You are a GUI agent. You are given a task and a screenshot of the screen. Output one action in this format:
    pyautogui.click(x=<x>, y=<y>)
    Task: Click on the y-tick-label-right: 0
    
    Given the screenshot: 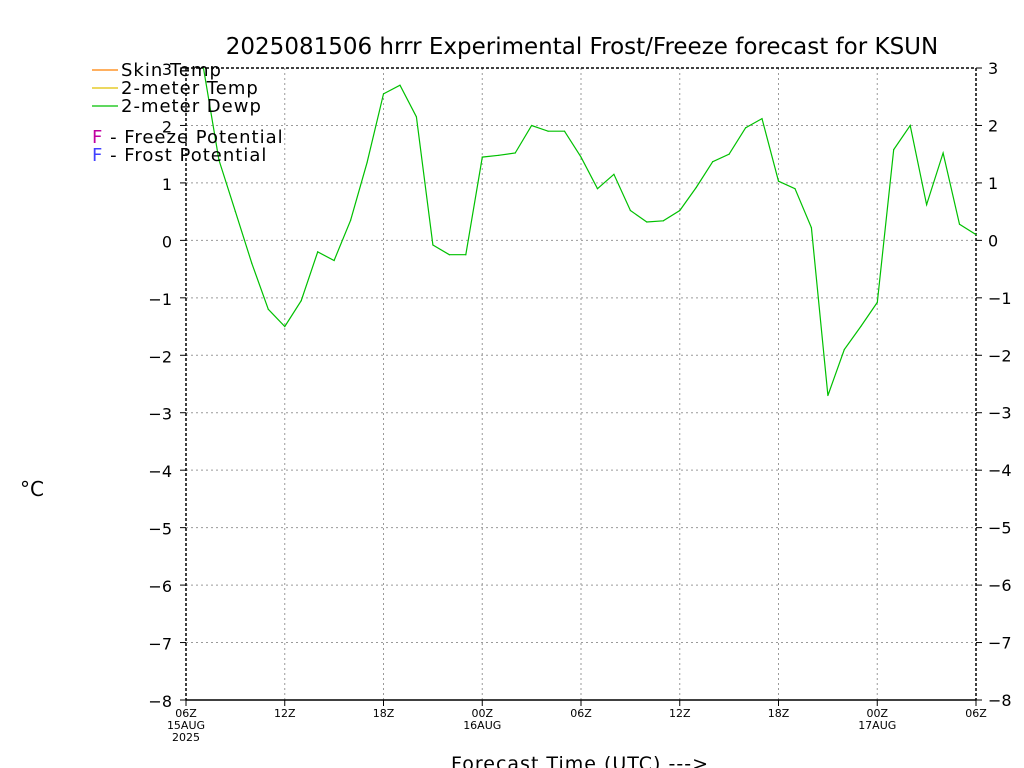 What is the action you would take?
    pyautogui.click(x=993, y=240)
    